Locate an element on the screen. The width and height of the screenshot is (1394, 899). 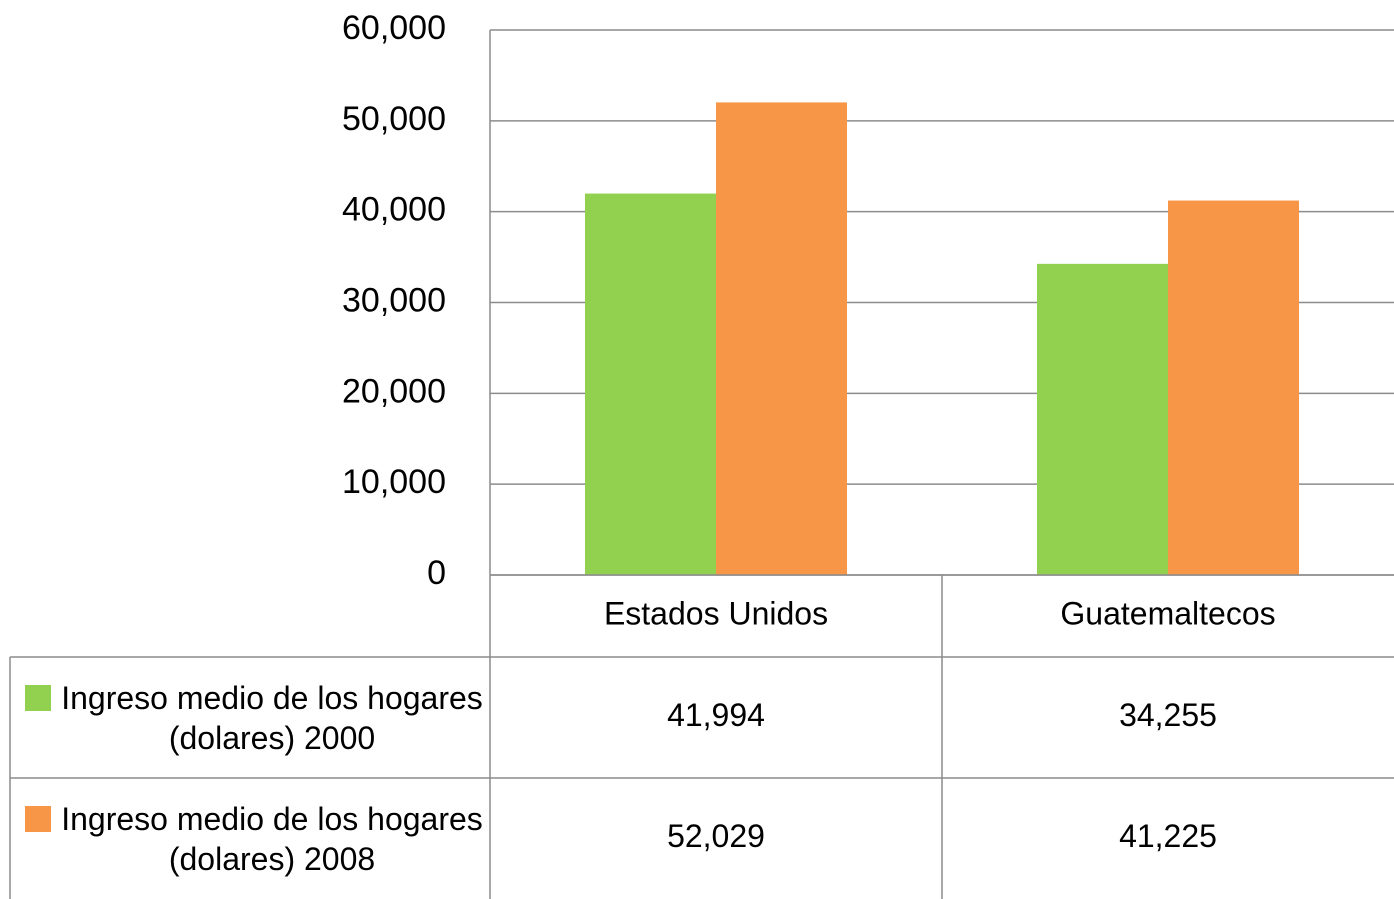
y-tick-label: 10,000 is located at coordinates (394, 482).